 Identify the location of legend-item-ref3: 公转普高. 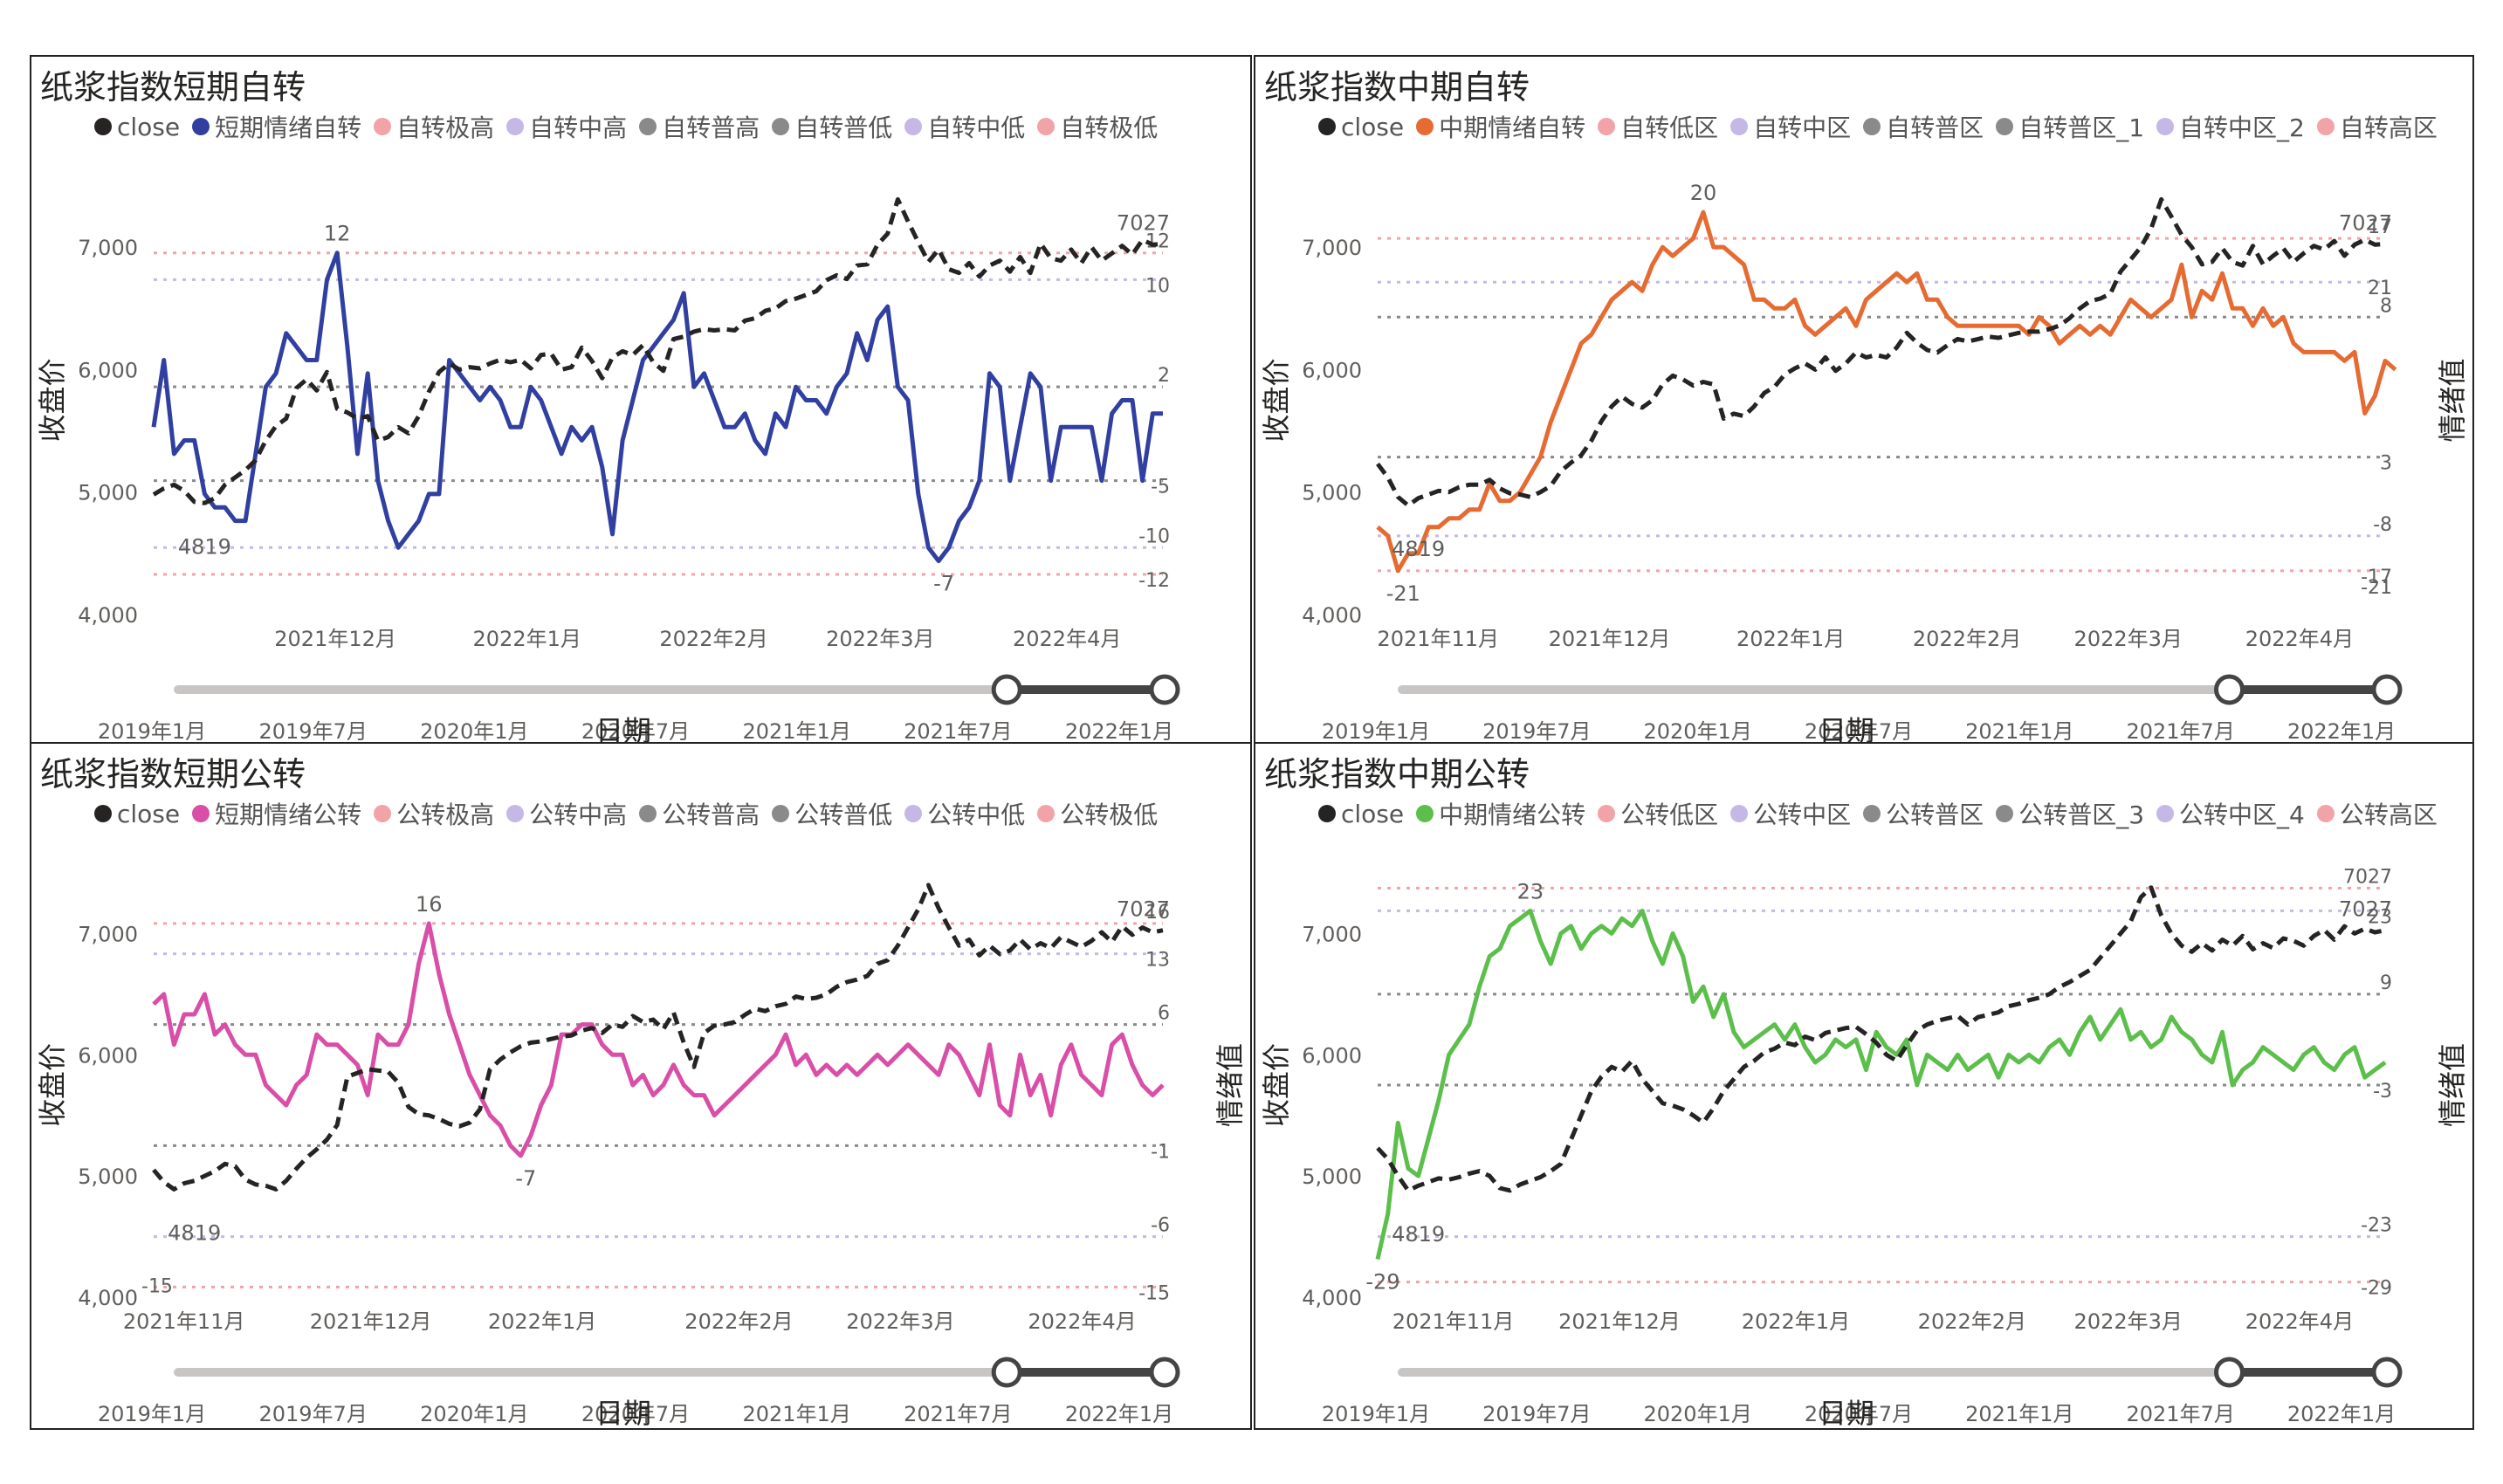
(699, 813).